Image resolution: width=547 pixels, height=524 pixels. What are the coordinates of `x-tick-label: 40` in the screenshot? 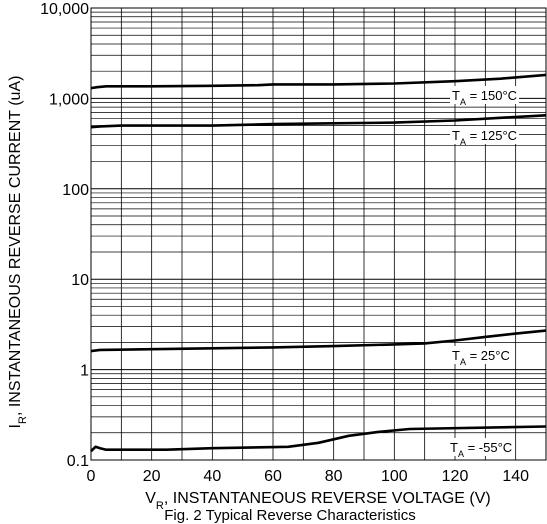 It's located at (212, 476).